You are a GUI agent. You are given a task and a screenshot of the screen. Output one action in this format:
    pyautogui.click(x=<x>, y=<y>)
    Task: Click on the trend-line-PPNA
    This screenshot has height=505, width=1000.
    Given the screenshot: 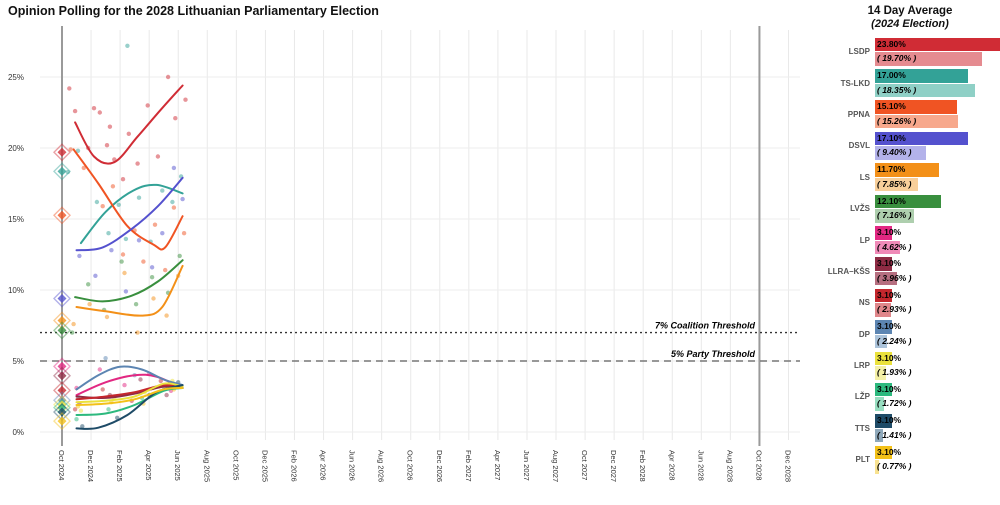 What is the action you would take?
    pyautogui.click(x=128, y=199)
    